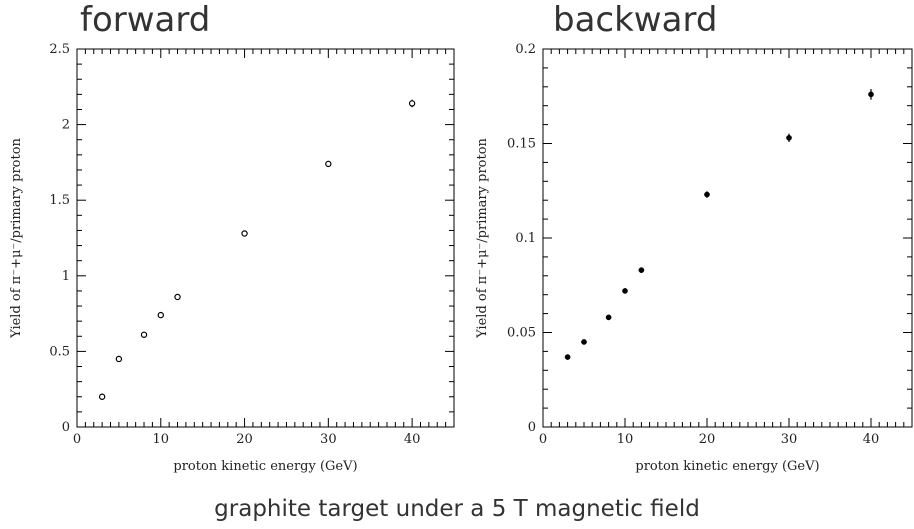  What do you see at coordinates (59, 200) in the screenshot?
I see `forward-y-tick-label: 1.5` at bounding box center [59, 200].